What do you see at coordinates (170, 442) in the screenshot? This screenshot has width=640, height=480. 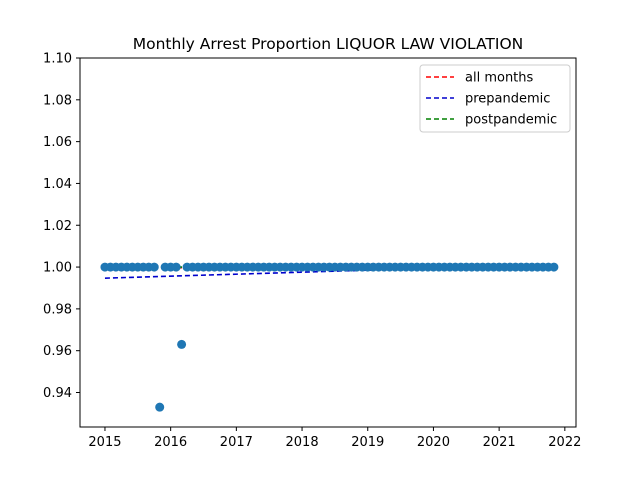 I see `x-tick-label: 2016` at bounding box center [170, 442].